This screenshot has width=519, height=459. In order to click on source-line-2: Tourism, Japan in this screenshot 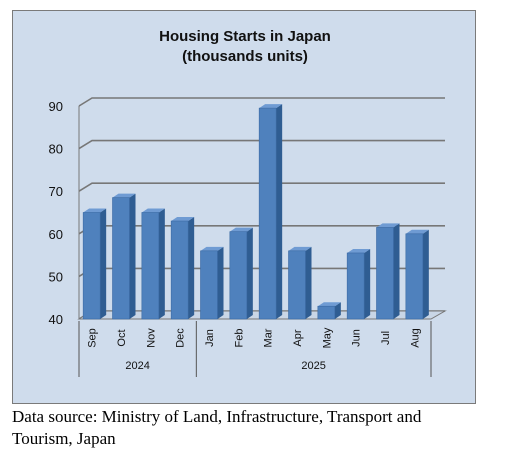, I will do `click(64, 438)`.